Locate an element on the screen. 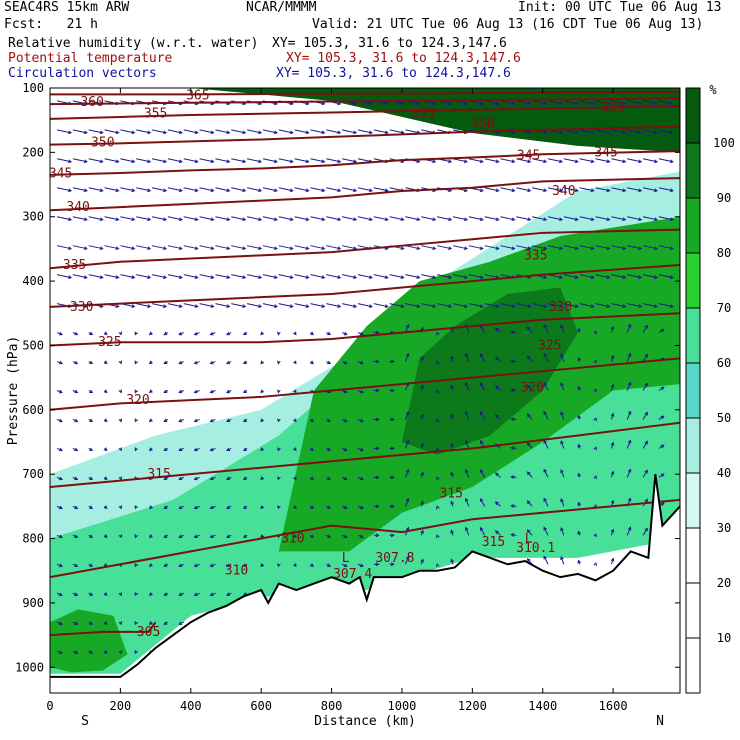  theta-label-365: 365 is located at coordinates (197, 96).